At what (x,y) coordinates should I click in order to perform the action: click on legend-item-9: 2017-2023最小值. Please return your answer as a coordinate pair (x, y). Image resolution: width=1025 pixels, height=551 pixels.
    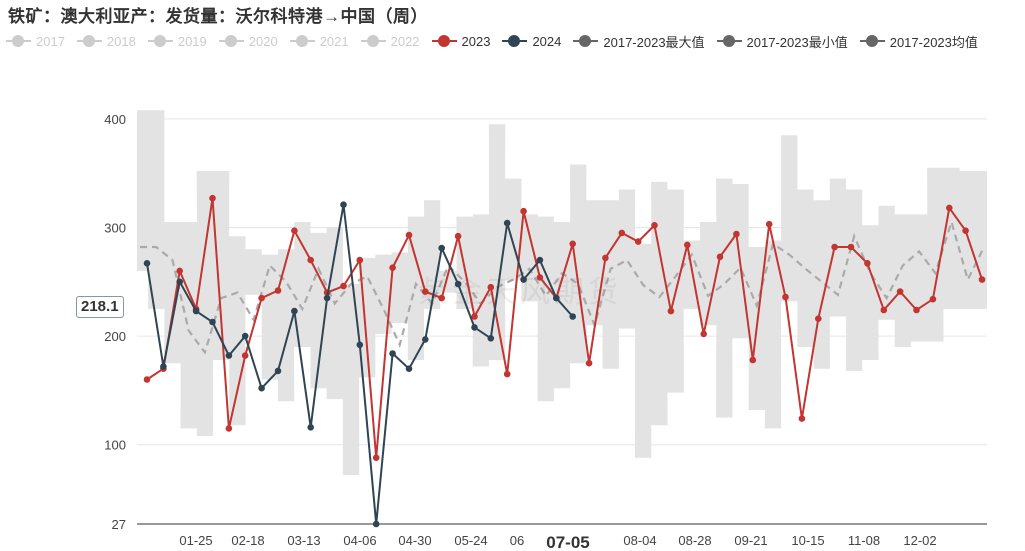
    Looking at the image, I should click on (782, 41).